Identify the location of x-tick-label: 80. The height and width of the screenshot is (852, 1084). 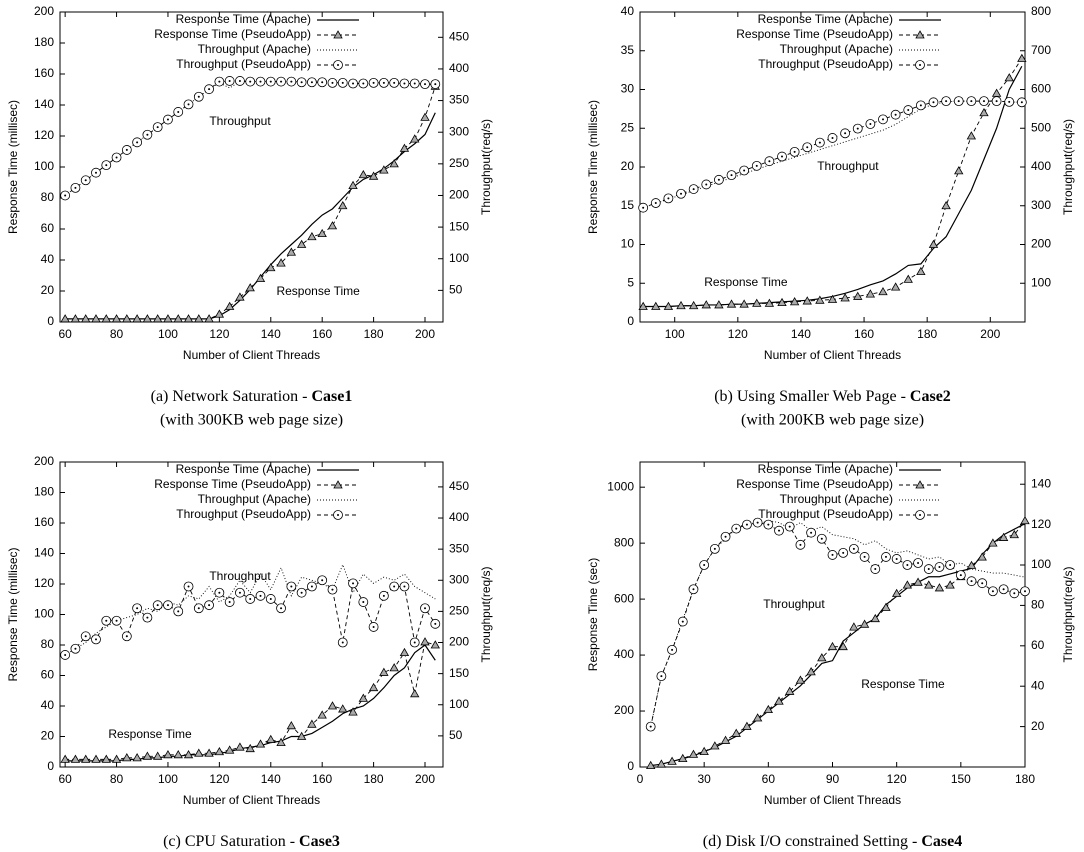
(117, 779).